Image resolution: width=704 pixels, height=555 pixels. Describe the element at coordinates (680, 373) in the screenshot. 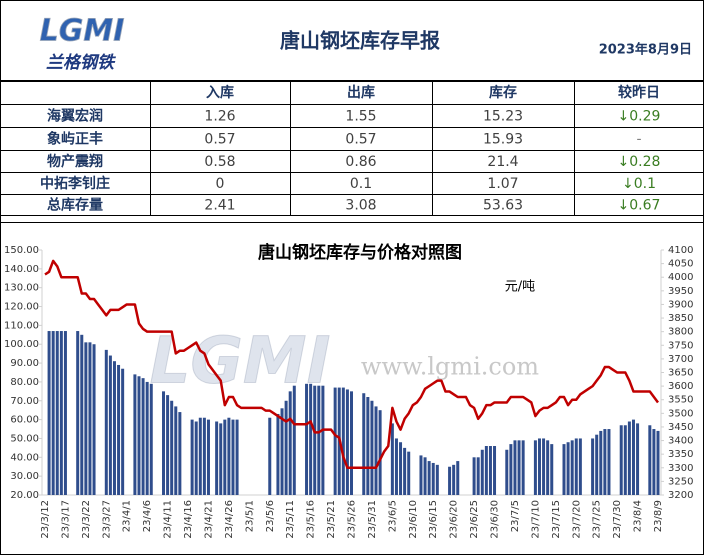

I see `y2-tick-label: 3650` at that location.